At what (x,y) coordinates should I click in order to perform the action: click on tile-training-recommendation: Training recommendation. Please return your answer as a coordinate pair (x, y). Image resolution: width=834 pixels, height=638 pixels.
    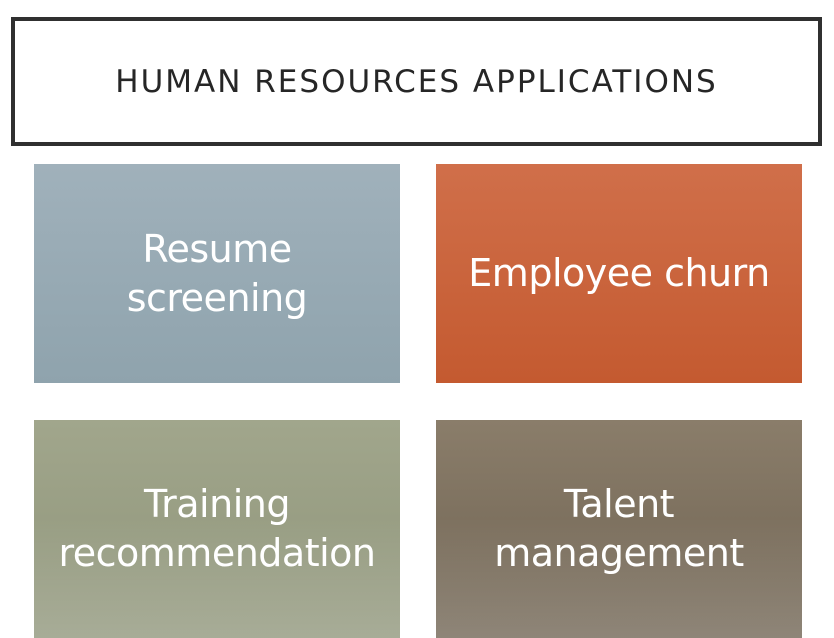
    Looking at the image, I should click on (217, 529).